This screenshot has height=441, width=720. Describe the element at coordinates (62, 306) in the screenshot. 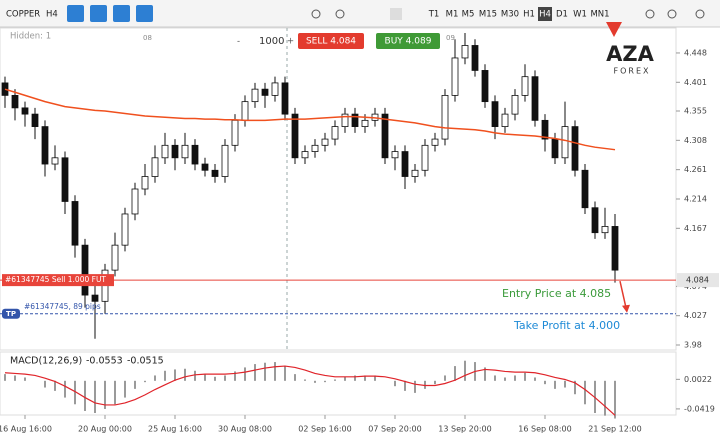

I see `tp-label: #61347745, 89 pips` at that location.